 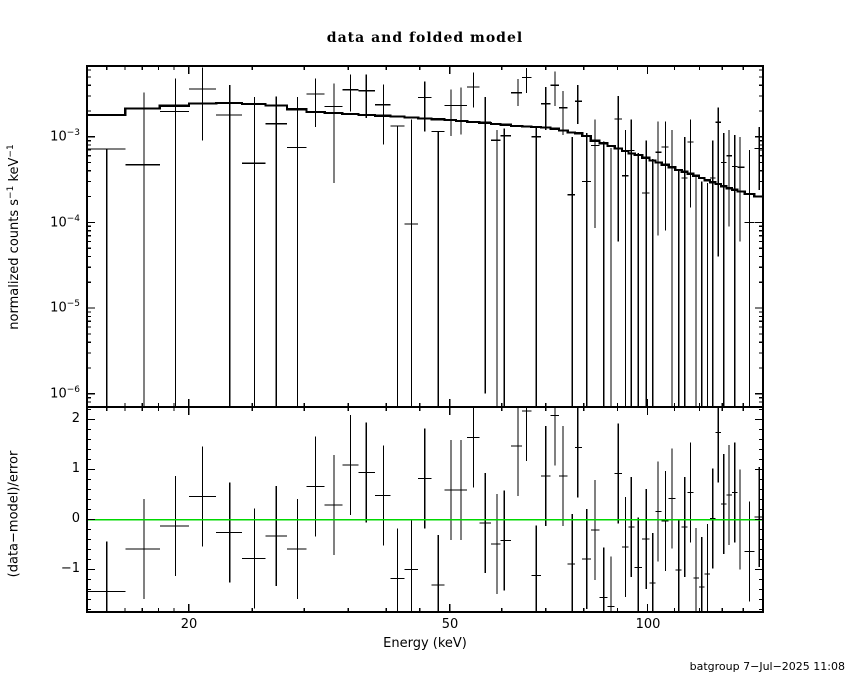 I want to click on y-axis-label-top-sup1: −1, so click(x=10, y=192).